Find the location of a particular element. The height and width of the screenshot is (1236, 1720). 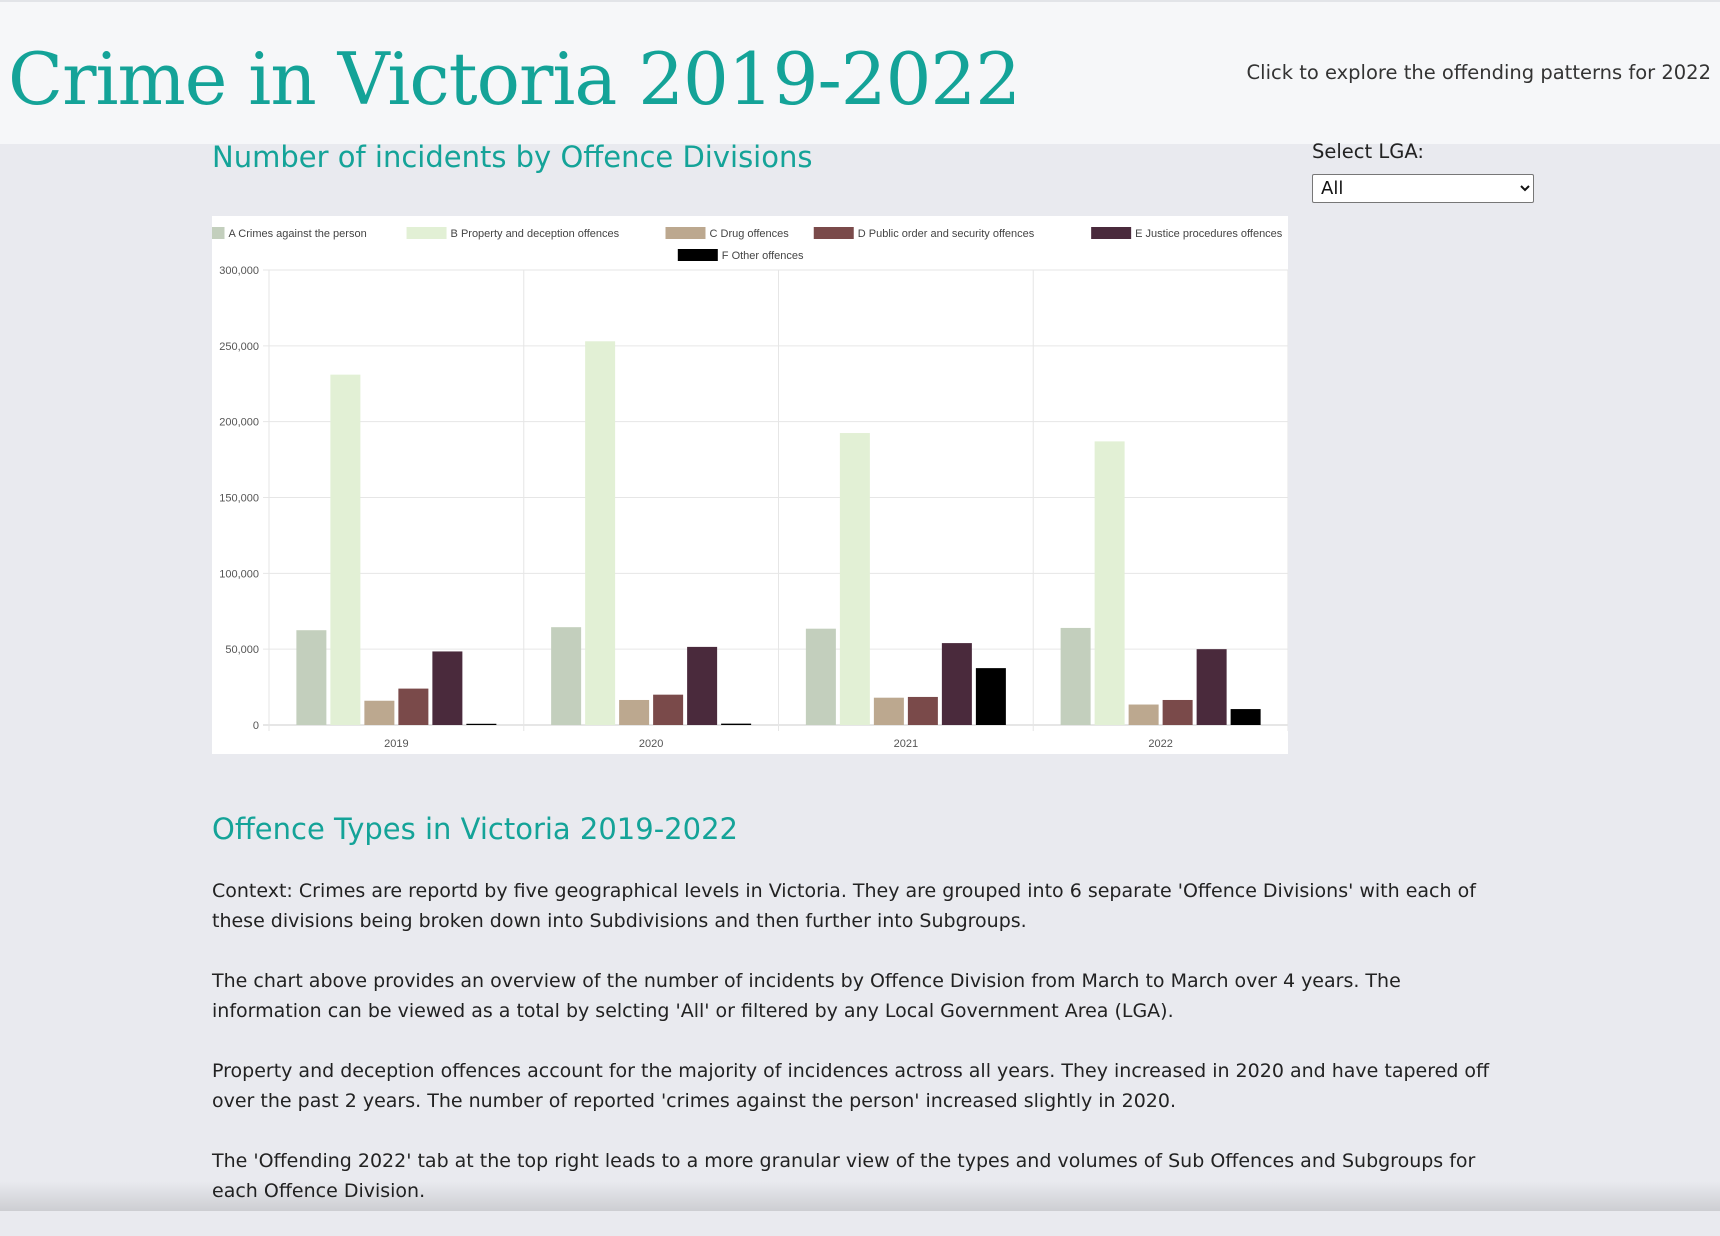

lga-select: All is located at coordinates (1423, 188).